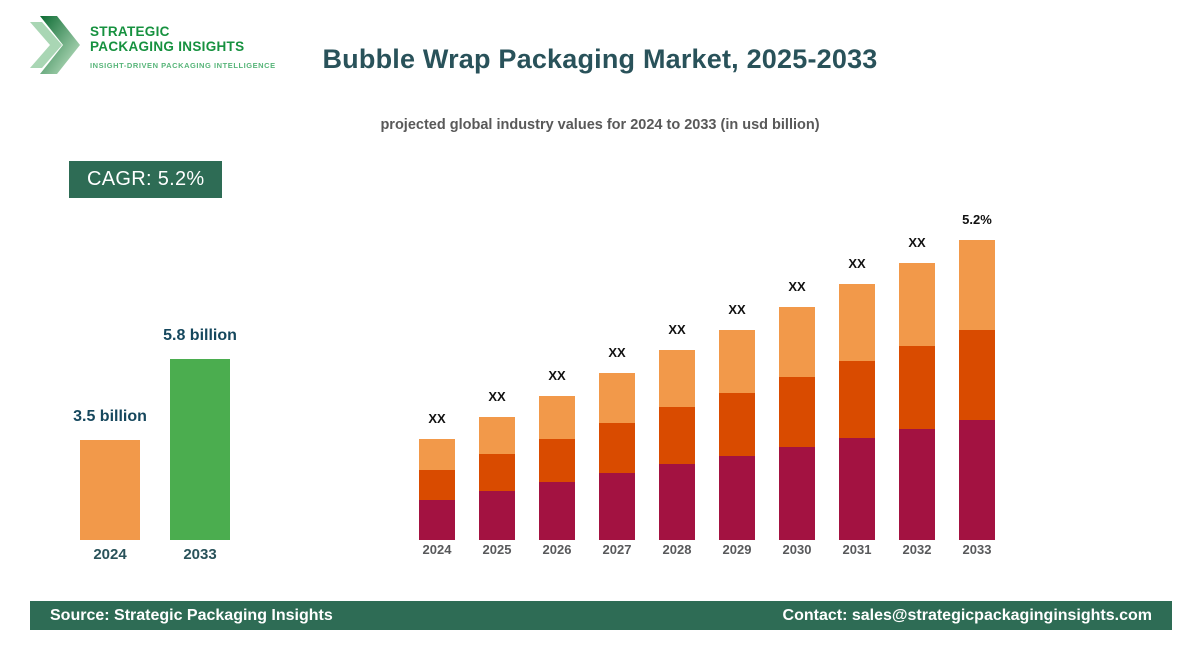  I want to click on stacked-bar-column: XX 2031, so click(857, 378).